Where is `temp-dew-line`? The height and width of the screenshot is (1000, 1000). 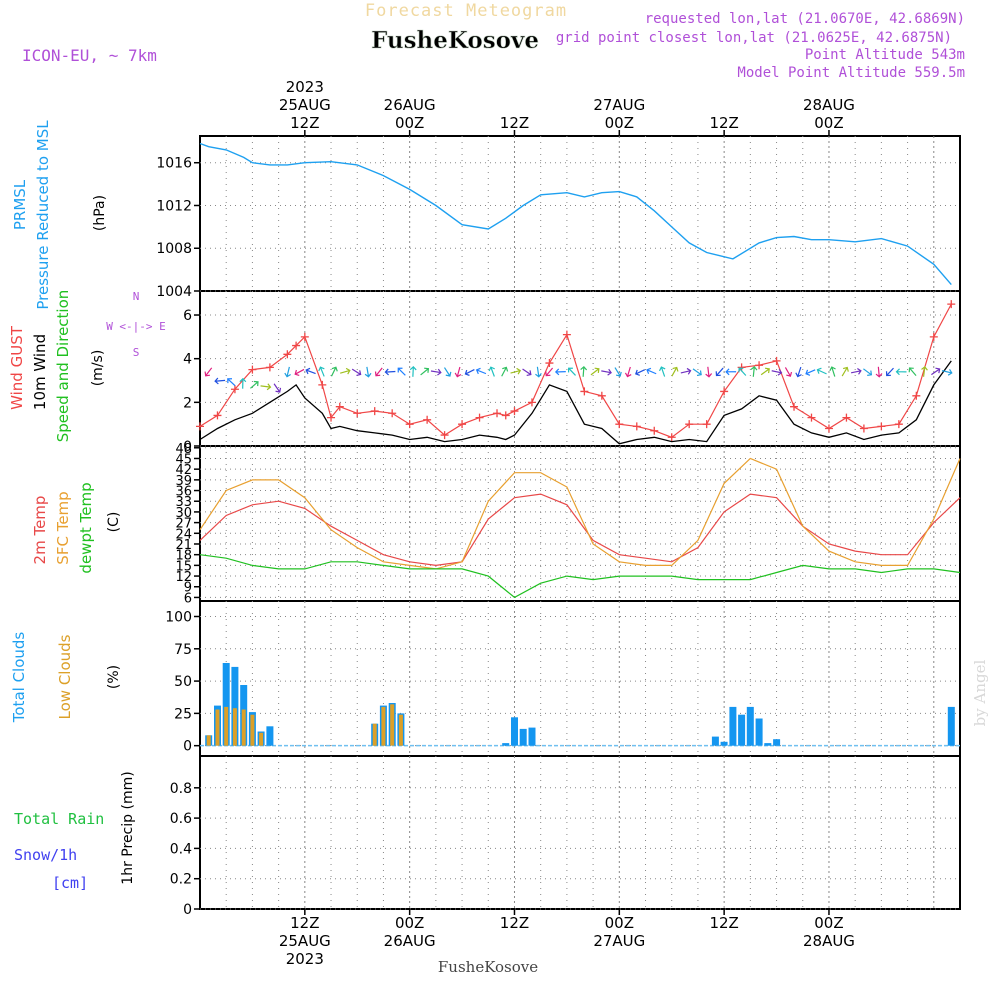 temp-dew-line is located at coordinates (580, 576).